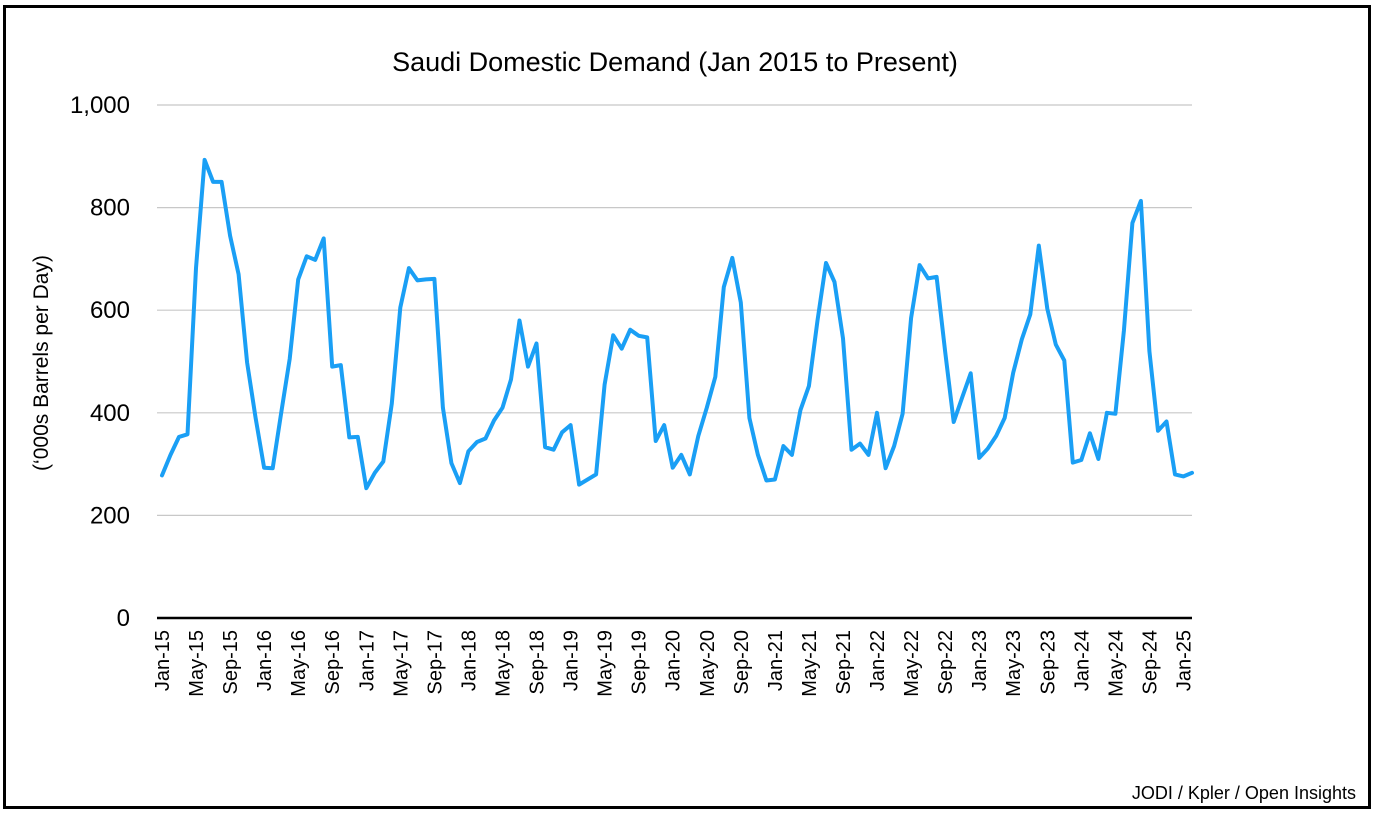 The height and width of the screenshot is (814, 1376). I want to click on source-note: JODI / Kpler / Open Insights, so click(1243, 793).